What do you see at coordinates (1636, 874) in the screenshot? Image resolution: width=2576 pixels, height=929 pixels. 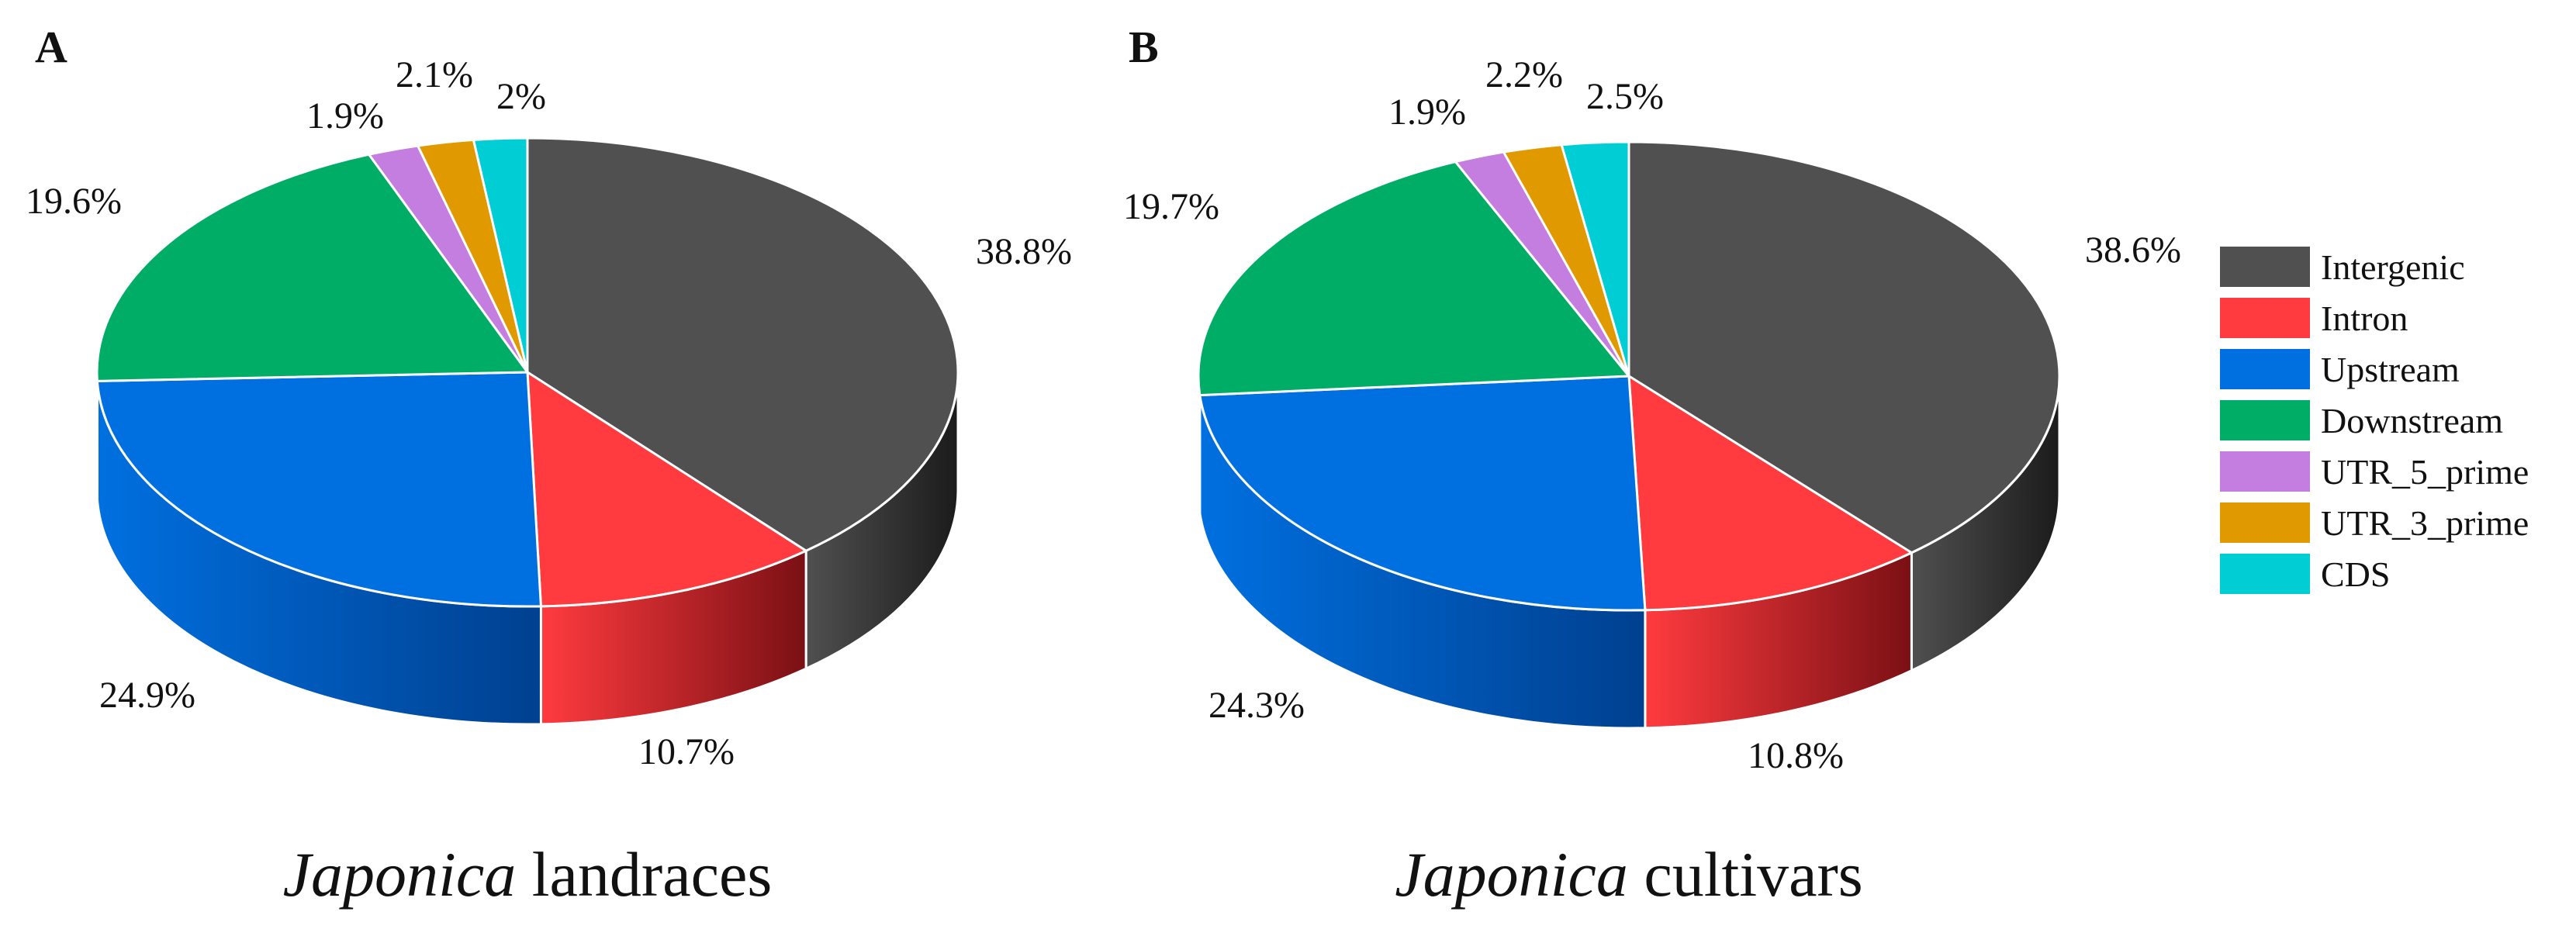 I see `caption-cultivars-space` at bounding box center [1636, 874].